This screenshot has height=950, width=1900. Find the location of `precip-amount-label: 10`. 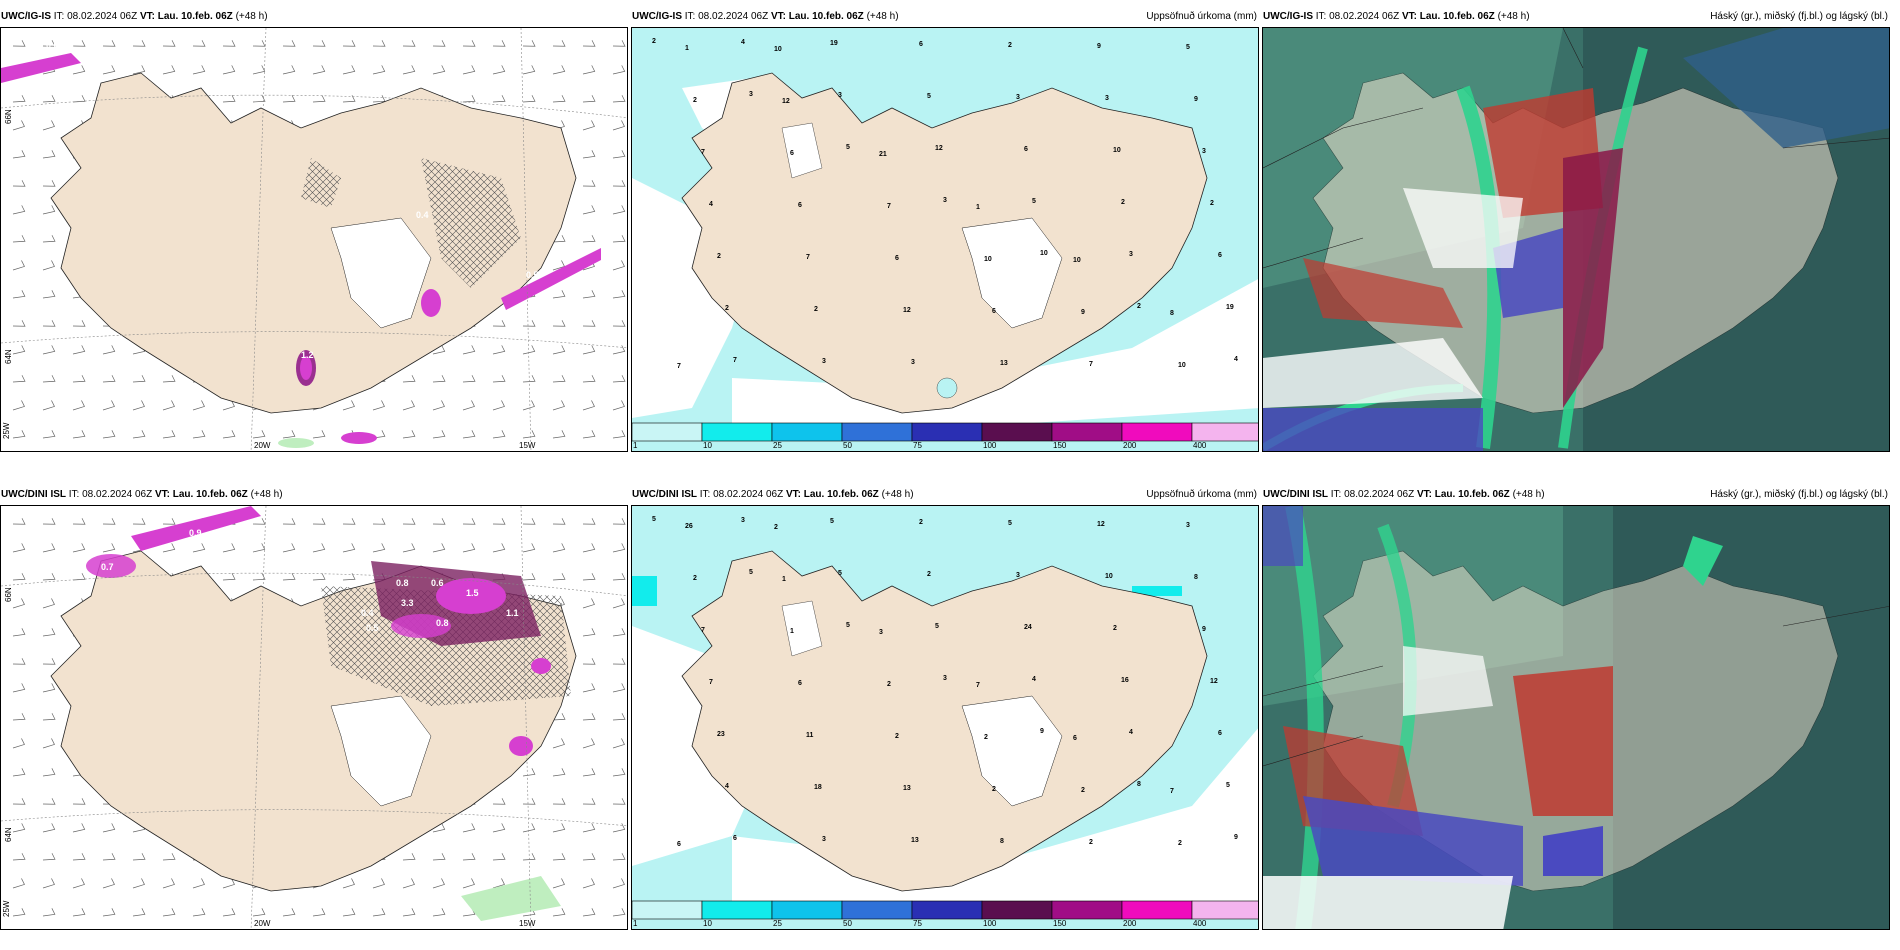

precip-amount-label: 10 is located at coordinates (1077, 260).